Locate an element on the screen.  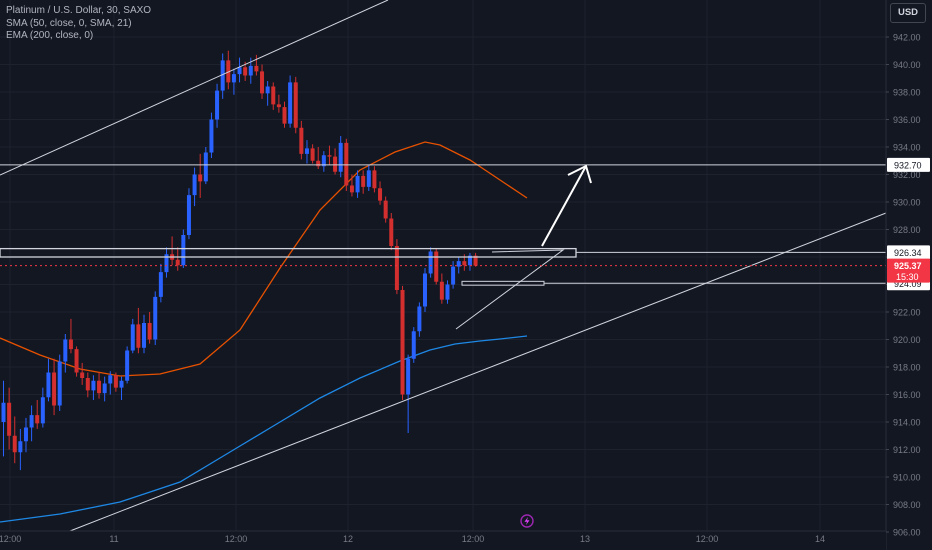
price-tick-label: 914.00 is located at coordinates (907, 423).